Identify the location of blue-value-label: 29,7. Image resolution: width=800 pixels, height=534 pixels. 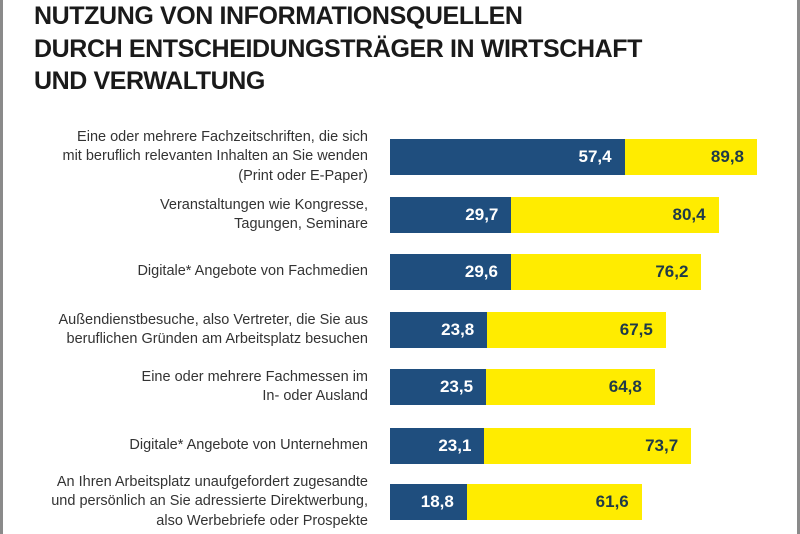
(482, 214).